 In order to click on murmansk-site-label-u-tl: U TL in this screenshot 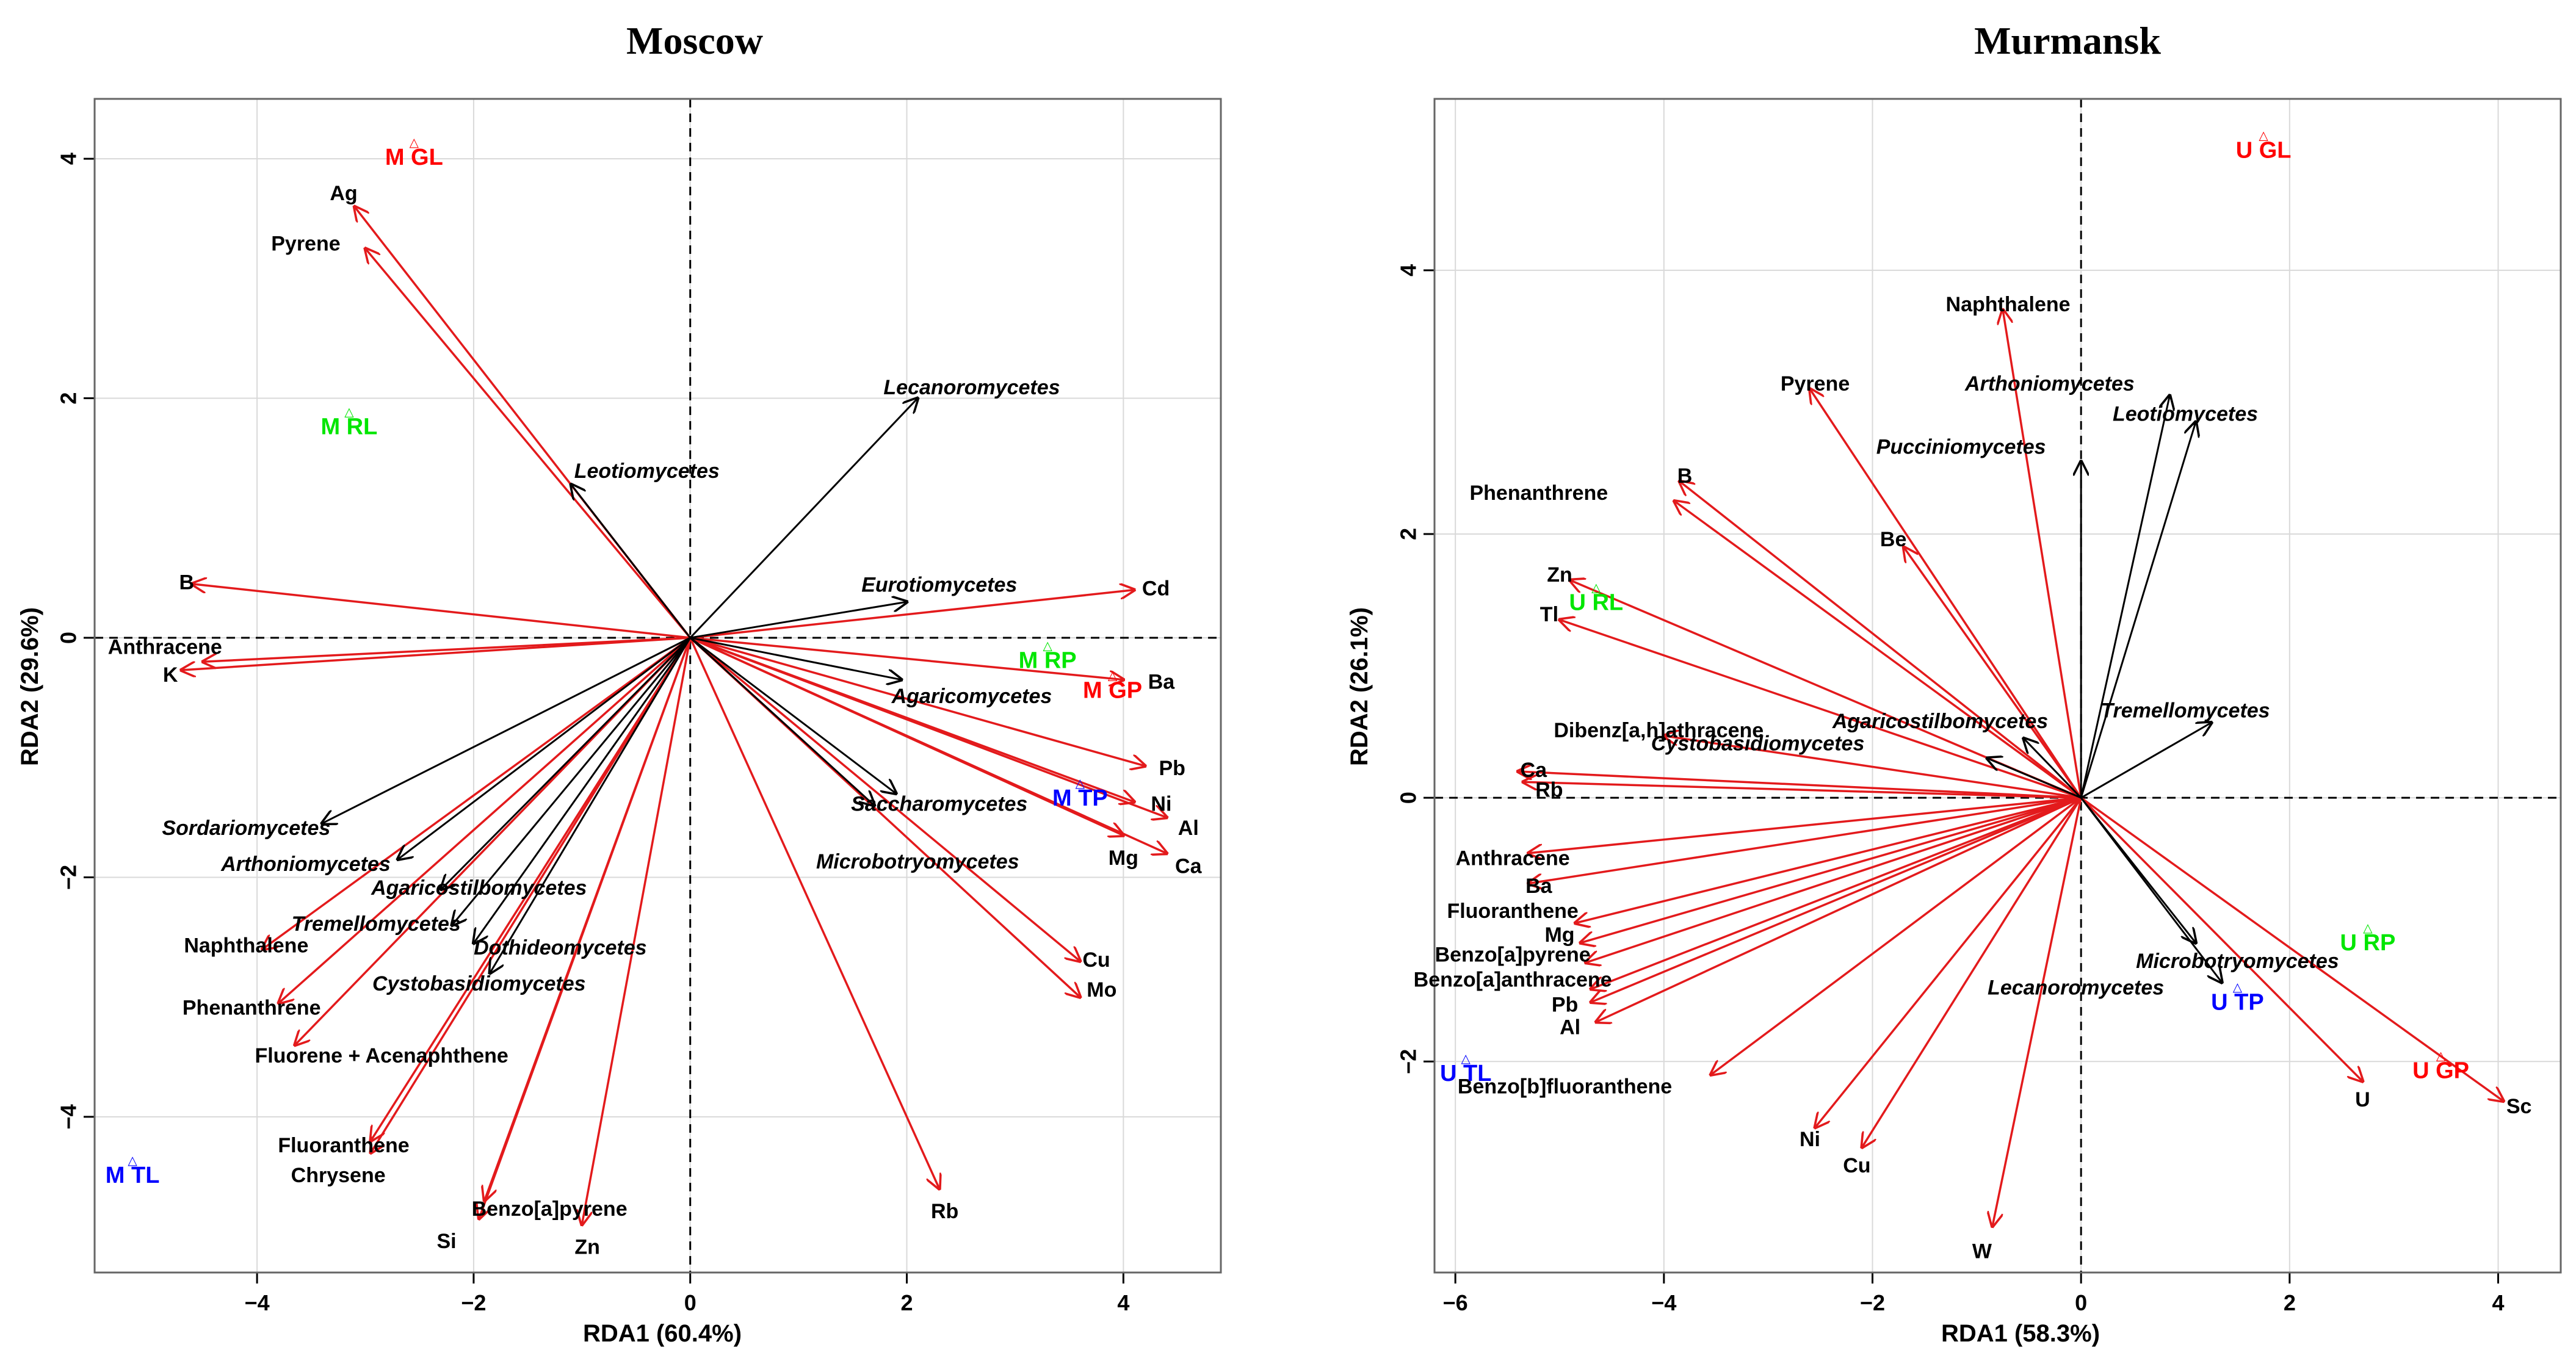, I will do `click(1465, 1073)`.